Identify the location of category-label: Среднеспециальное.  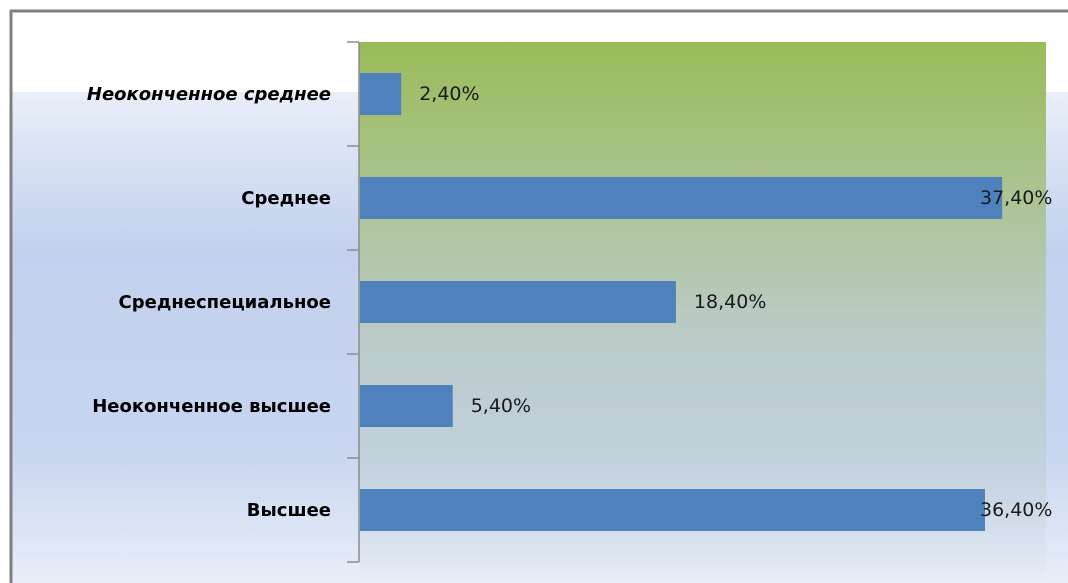
(225, 302).